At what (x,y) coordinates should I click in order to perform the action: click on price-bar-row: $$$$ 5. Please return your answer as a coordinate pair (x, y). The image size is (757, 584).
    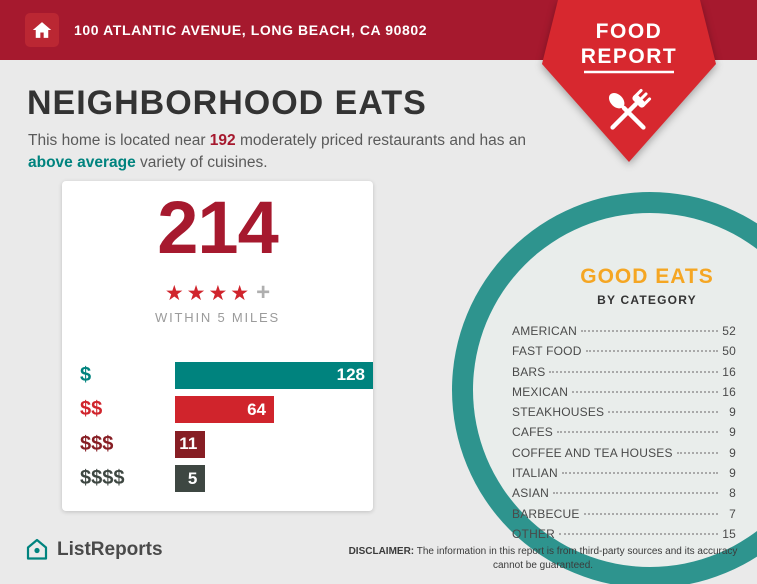
    Looking at the image, I should click on (226, 479).